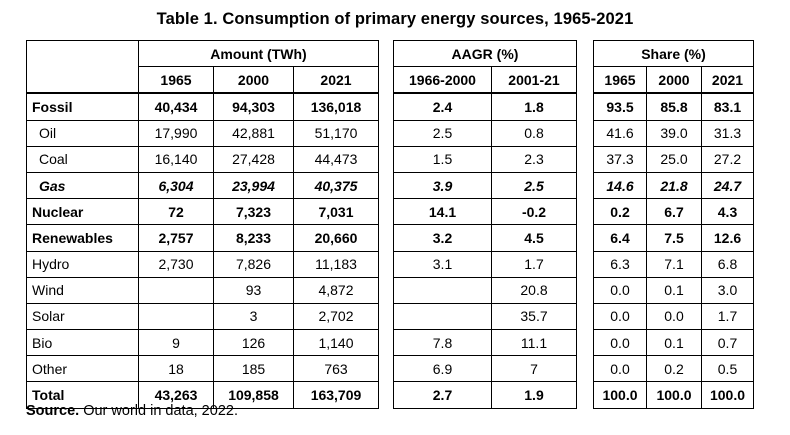  Describe the element at coordinates (253, 159) in the screenshot. I see `amount-cell: 27,428` at that location.